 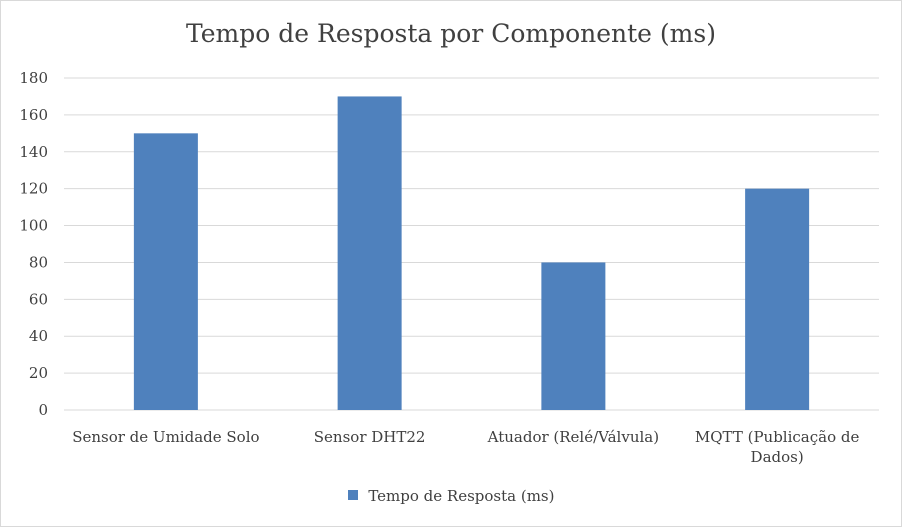 I want to click on x-tick-label: Sensor de Umidade Solo, so click(x=165, y=437).